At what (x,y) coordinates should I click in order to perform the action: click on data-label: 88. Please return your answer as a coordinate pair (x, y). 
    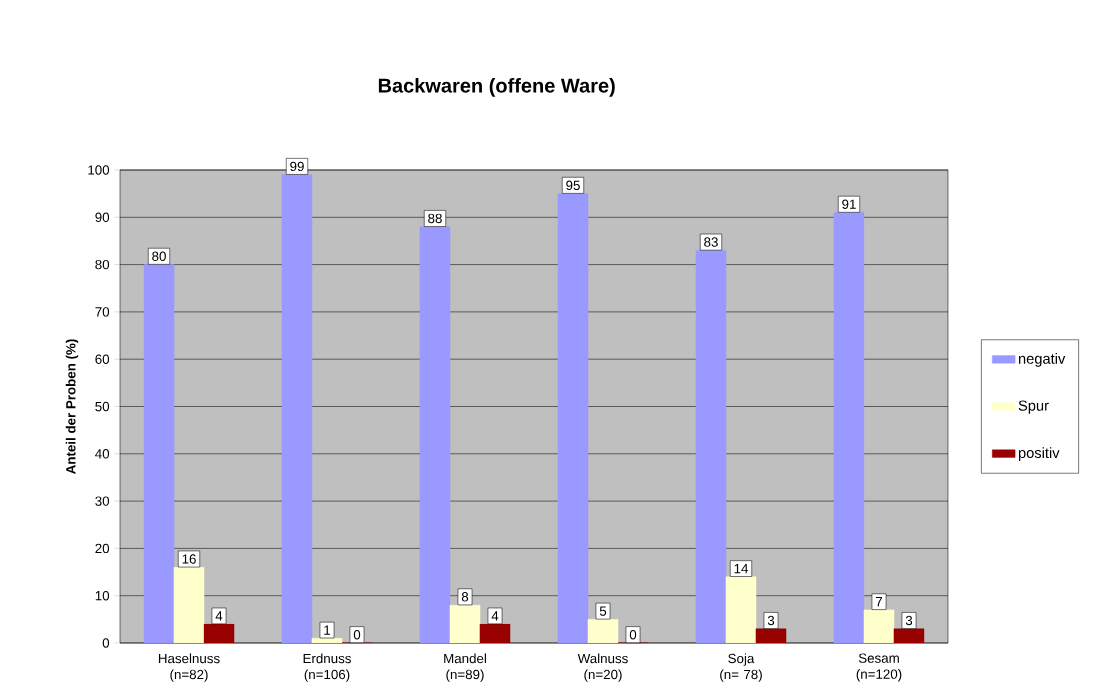
    Looking at the image, I should click on (435, 218).